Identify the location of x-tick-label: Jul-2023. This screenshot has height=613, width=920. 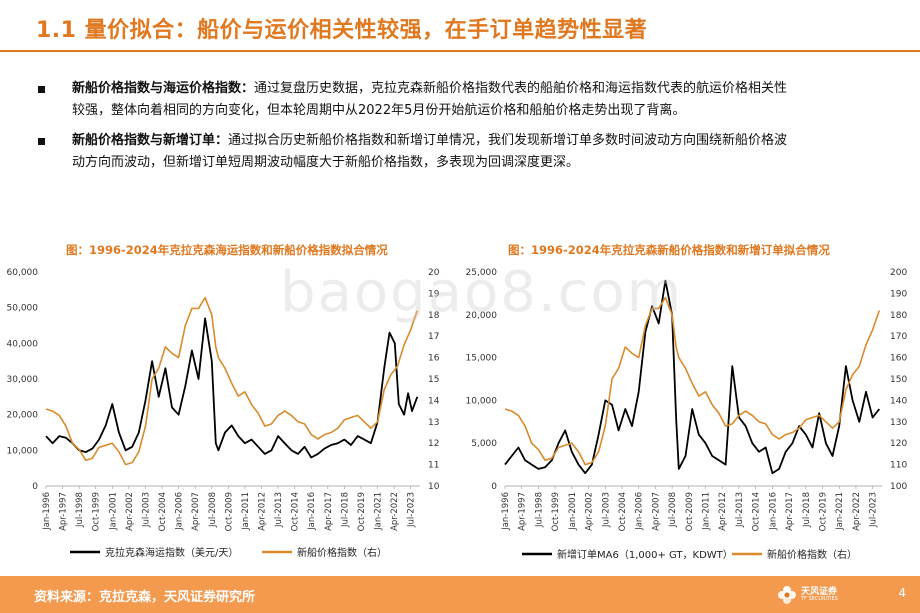
(412, 510).